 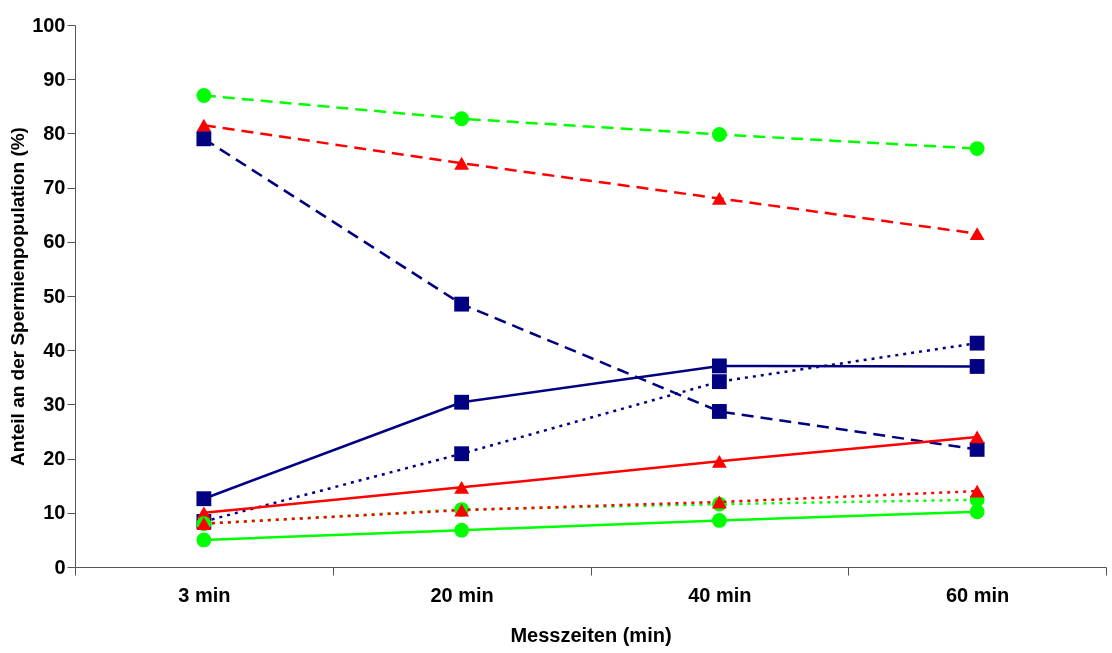 I want to click on y-tick-label: 90, so click(x=54, y=78).